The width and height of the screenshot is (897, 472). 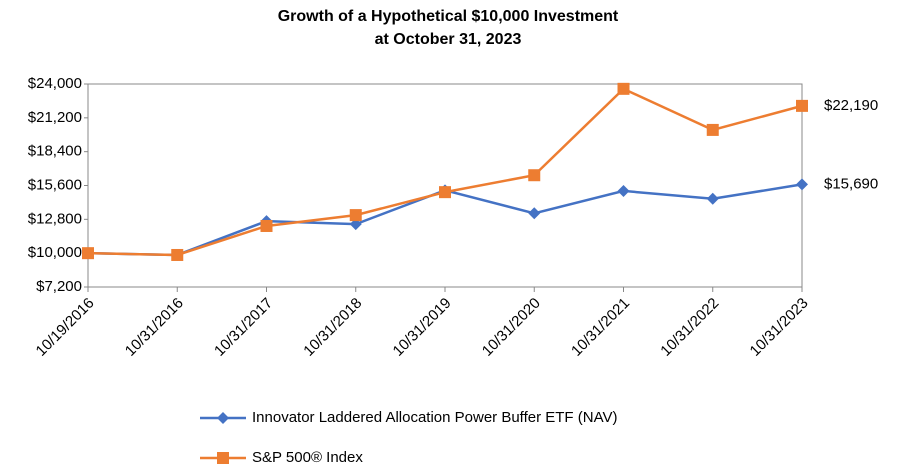 What do you see at coordinates (55, 218) in the screenshot?
I see `y-tick-label: $12,800` at bounding box center [55, 218].